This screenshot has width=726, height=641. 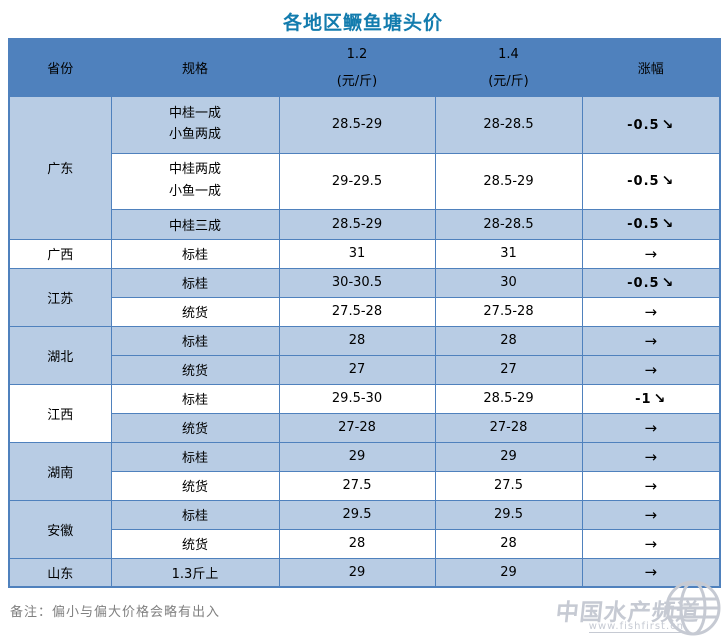 What do you see at coordinates (362, 23) in the screenshot?
I see `page-title: 各地区鳜鱼塘头价` at bounding box center [362, 23].